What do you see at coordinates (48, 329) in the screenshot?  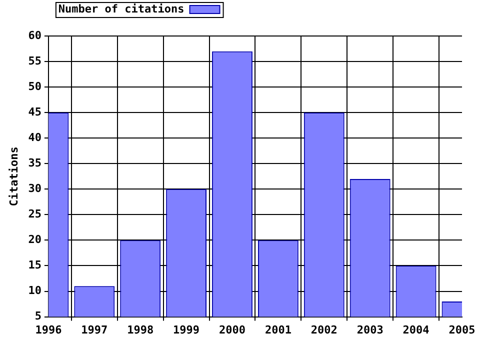 I see `x-tick-label: 1996` at bounding box center [48, 329].